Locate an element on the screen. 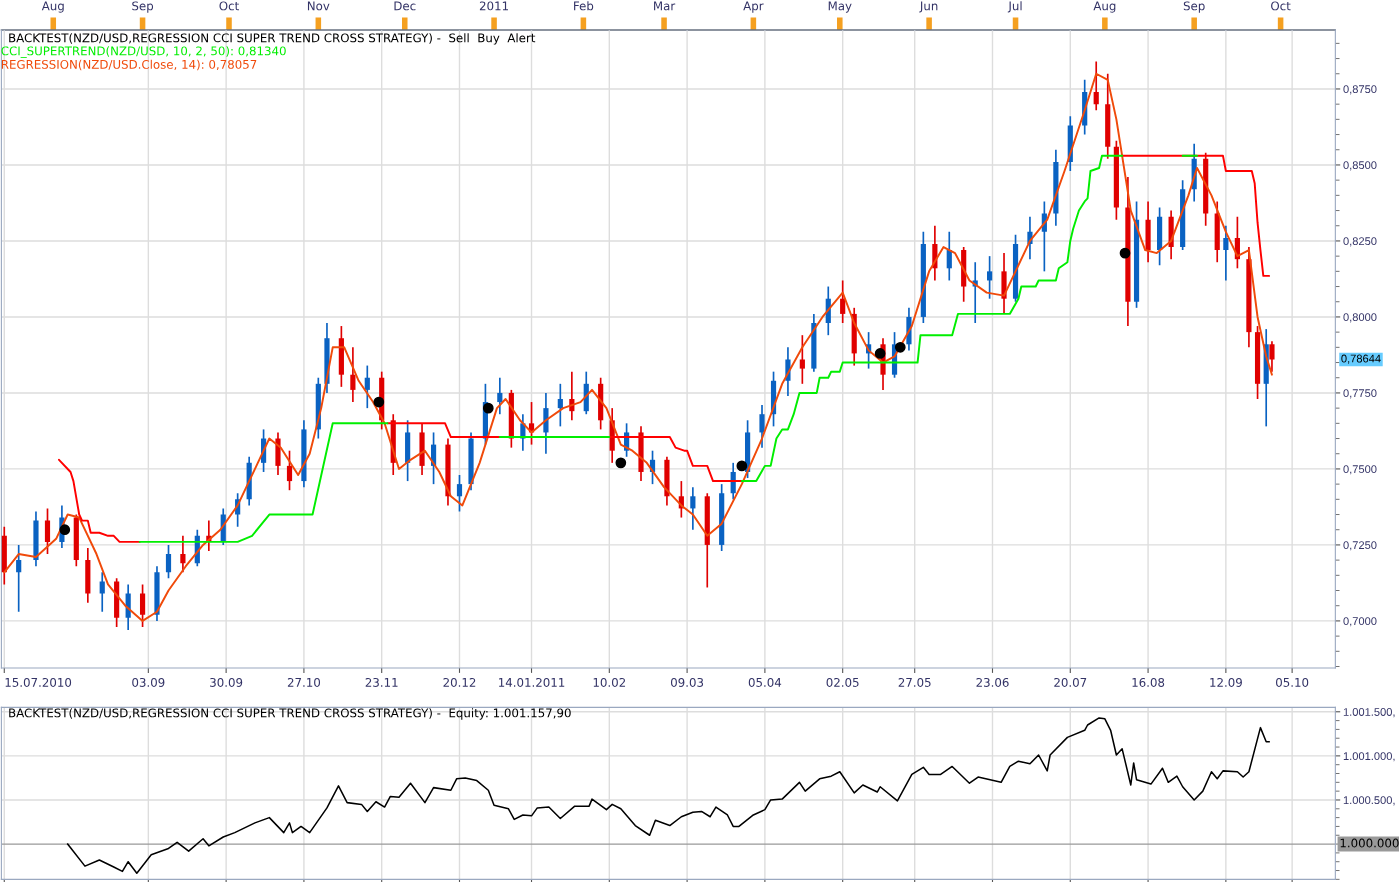 The height and width of the screenshot is (882, 1399). y-tick-label: 1.001.000, is located at coordinates (1369, 757).